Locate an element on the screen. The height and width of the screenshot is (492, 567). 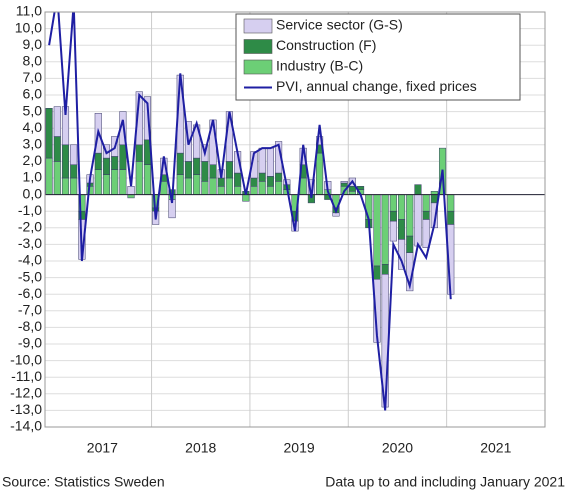
legend-label: Construction (F) is located at coordinates (326, 45).